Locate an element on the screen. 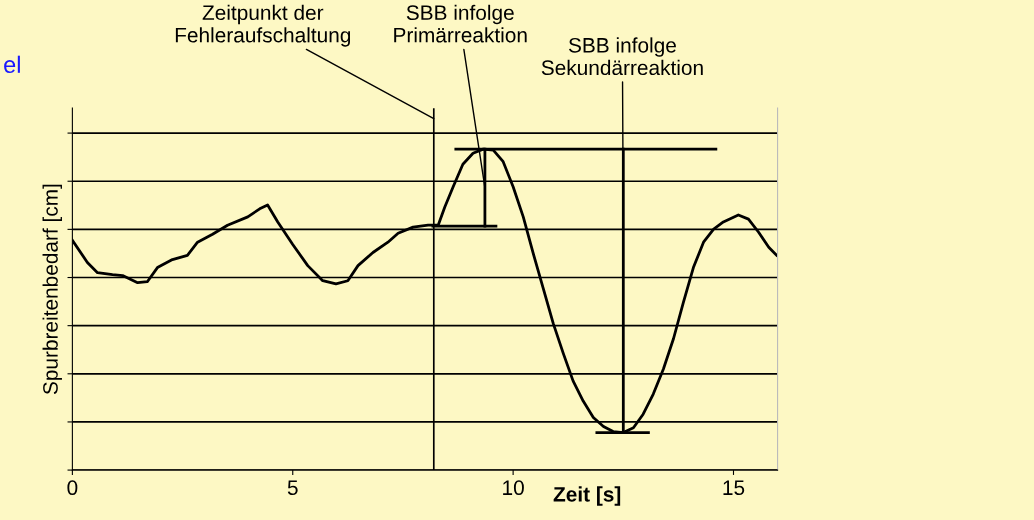  x-axis-title: Zeit [s] is located at coordinates (587, 496).